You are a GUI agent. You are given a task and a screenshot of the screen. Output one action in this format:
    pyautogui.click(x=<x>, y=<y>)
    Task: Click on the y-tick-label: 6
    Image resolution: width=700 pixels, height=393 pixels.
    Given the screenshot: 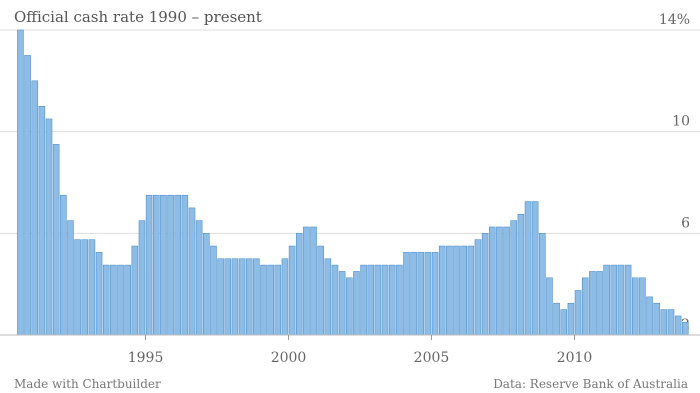 What is the action you would take?
    pyautogui.click(x=685, y=223)
    